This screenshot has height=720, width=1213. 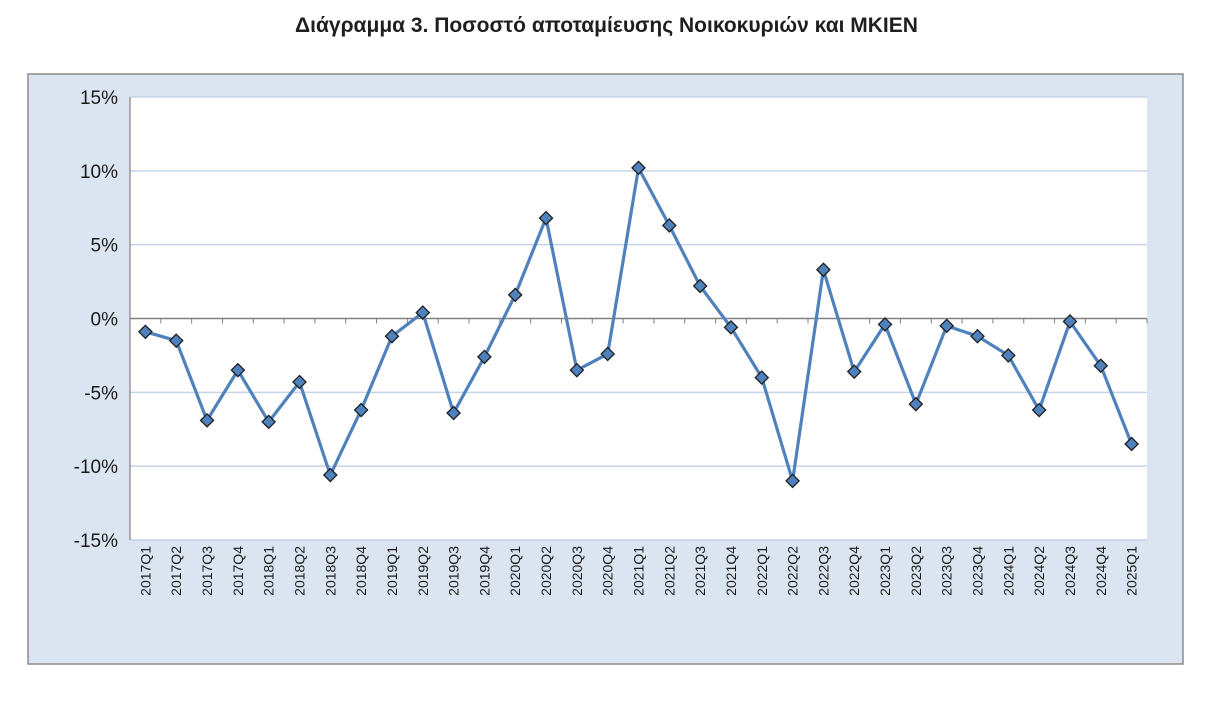 What do you see at coordinates (978, 571) in the screenshot?
I see `x-tick-label: 2023Q4` at bounding box center [978, 571].